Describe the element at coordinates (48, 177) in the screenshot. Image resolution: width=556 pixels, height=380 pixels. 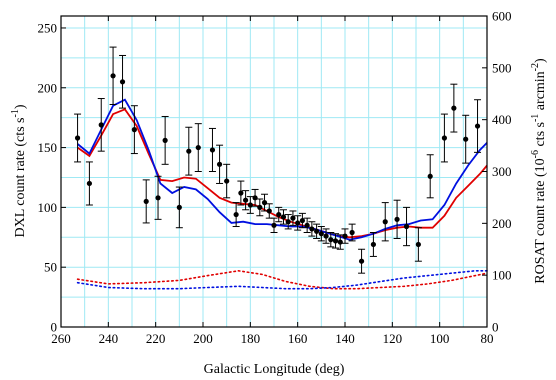
I see `y-left-tick-labels: 0 50 100 150 200 250` at that location.